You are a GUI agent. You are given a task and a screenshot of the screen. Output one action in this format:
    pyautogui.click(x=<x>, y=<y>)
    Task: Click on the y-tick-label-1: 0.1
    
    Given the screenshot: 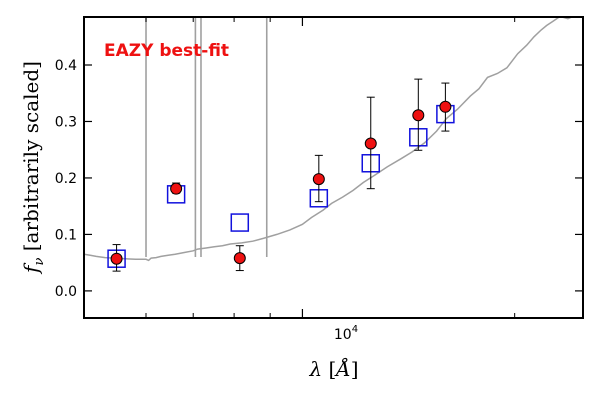 What is the action you would take?
    pyautogui.click(x=66, y=235)
    